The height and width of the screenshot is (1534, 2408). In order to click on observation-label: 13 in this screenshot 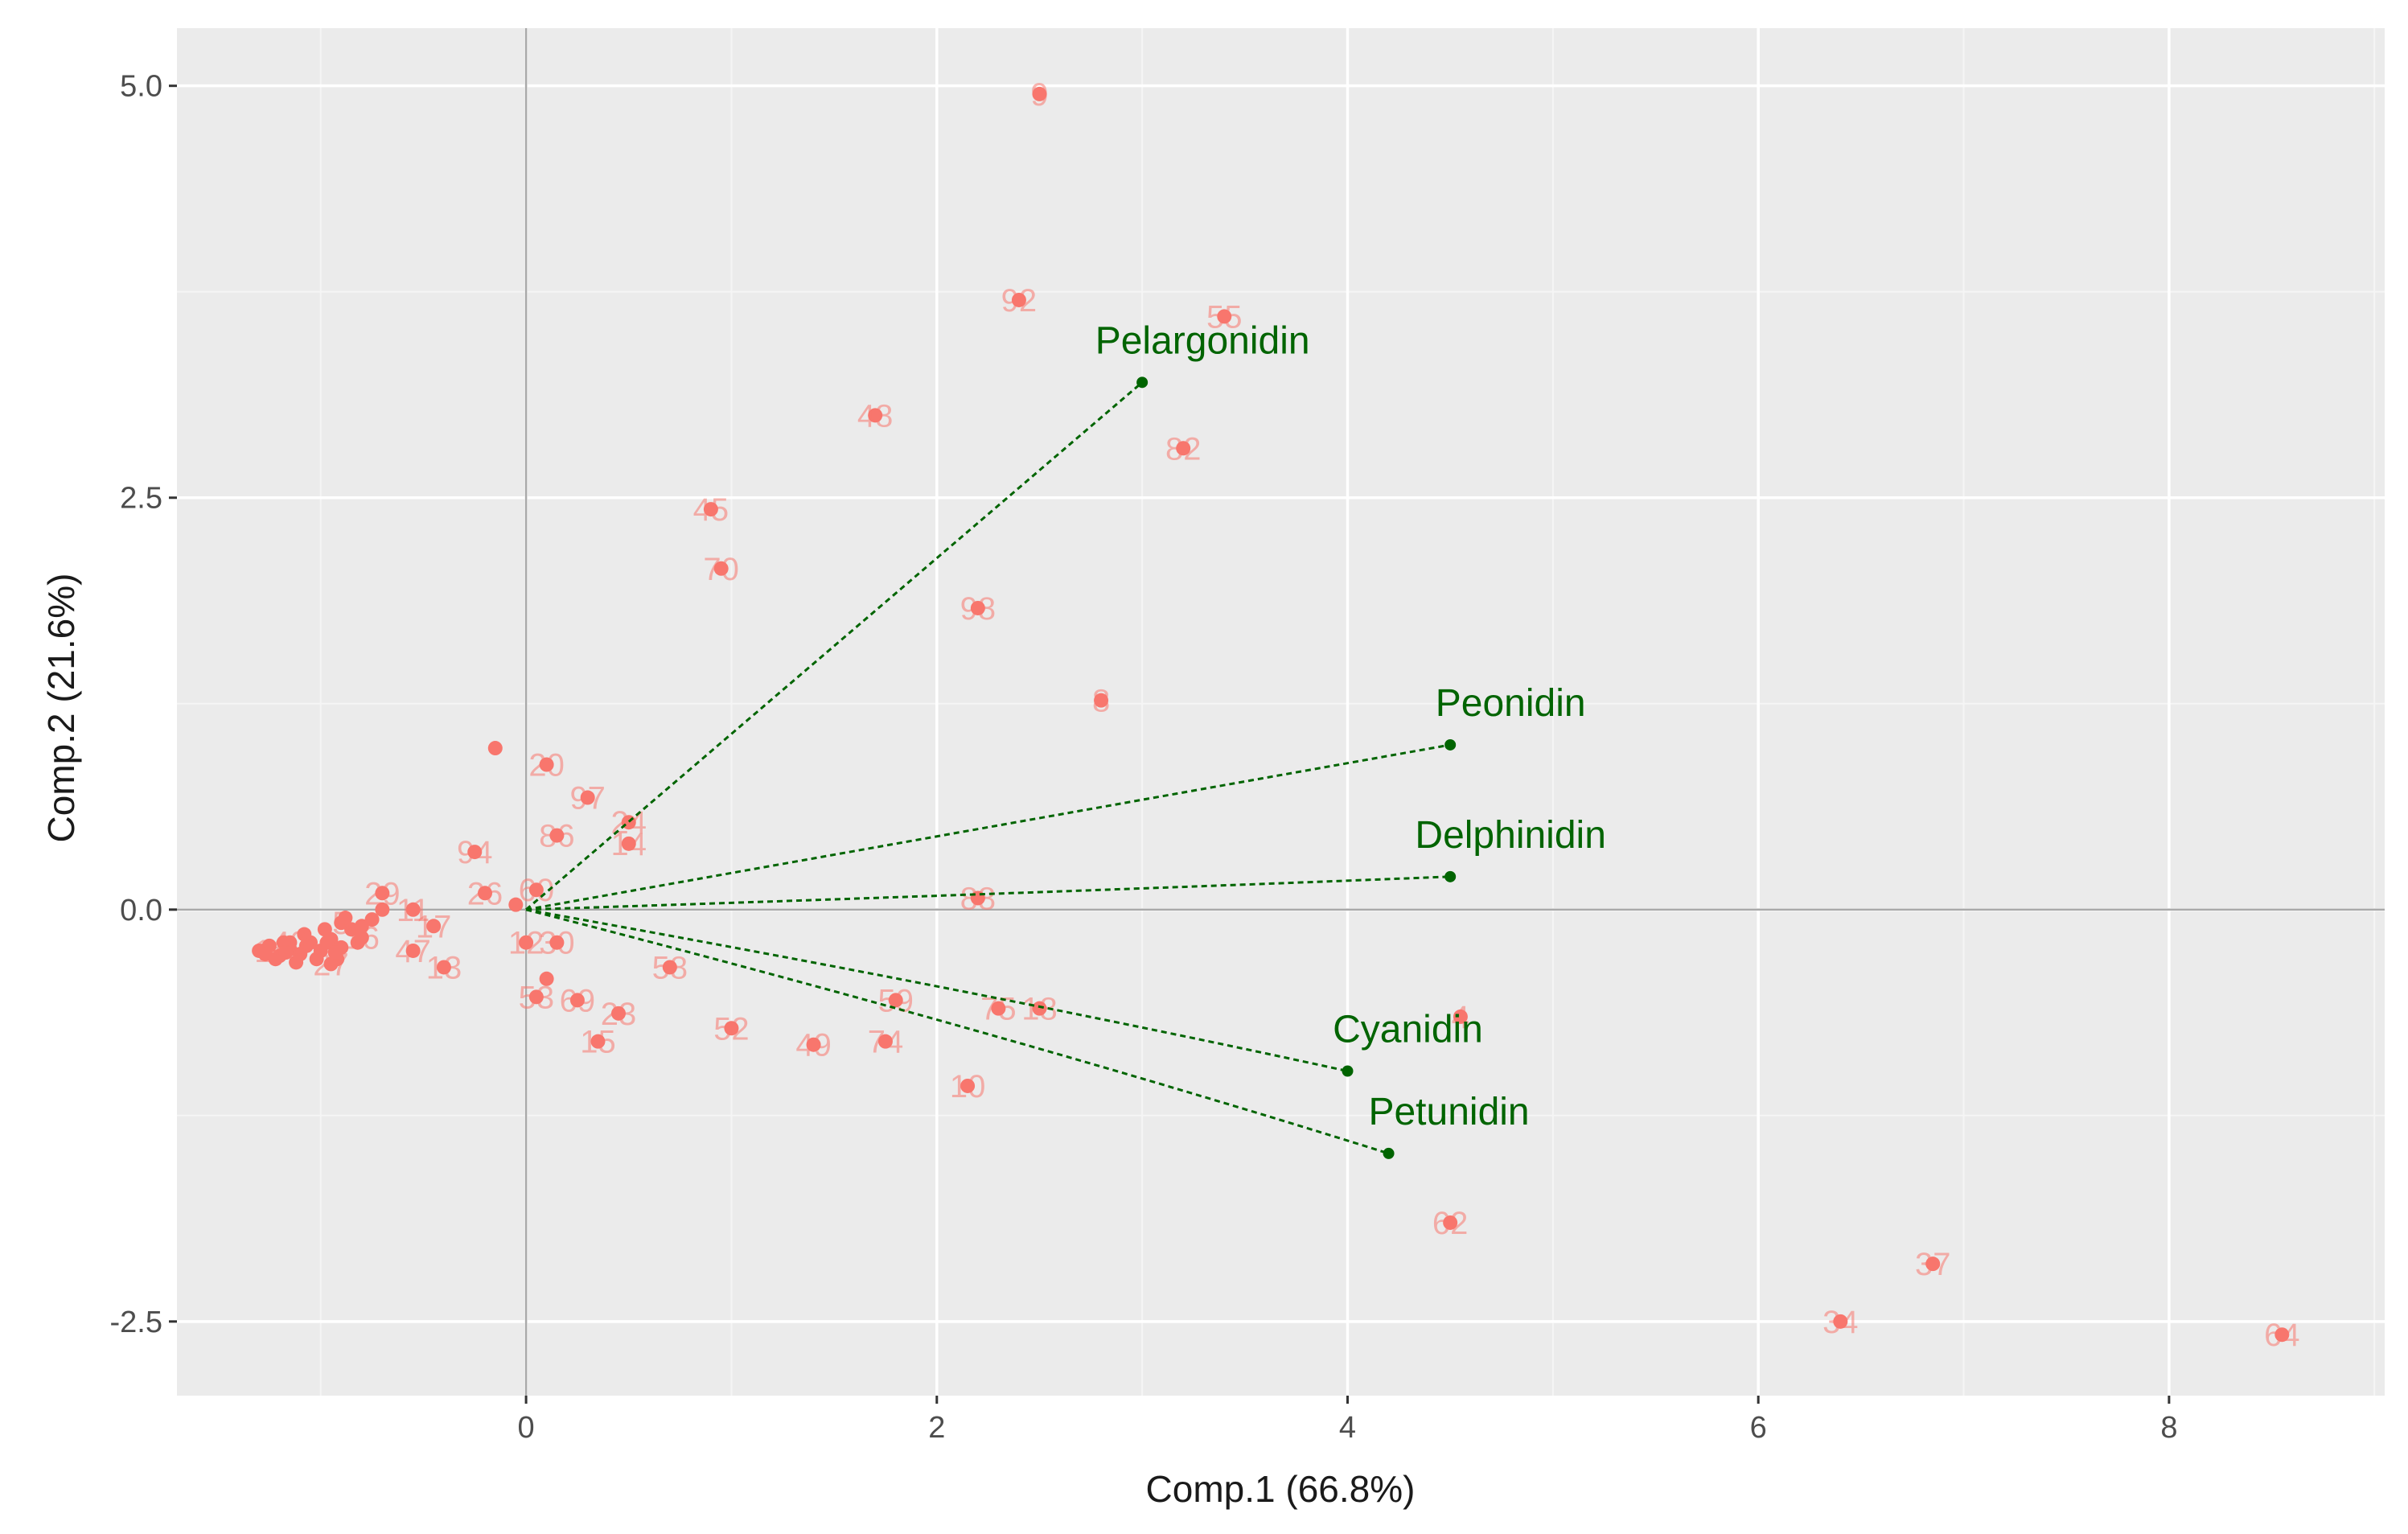, I will do `click(444, 967)`.